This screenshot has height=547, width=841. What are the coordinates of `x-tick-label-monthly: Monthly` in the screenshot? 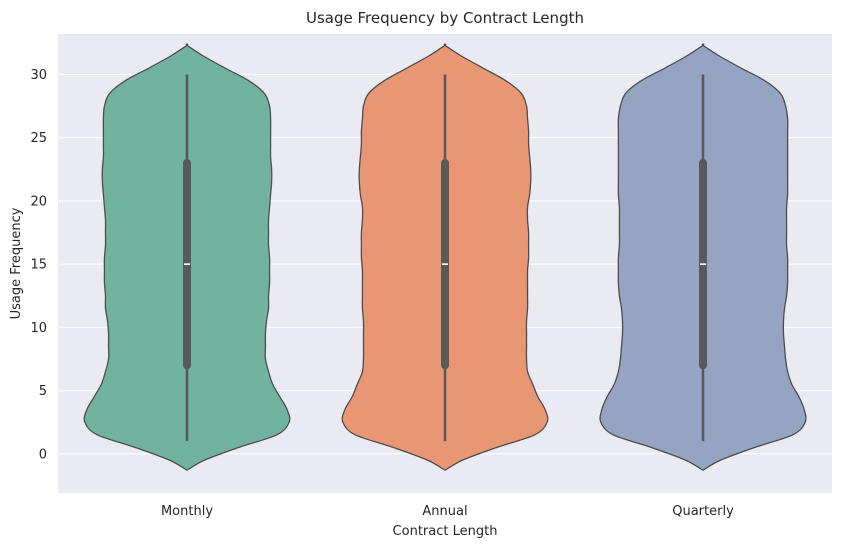 It's located at (187, 511).